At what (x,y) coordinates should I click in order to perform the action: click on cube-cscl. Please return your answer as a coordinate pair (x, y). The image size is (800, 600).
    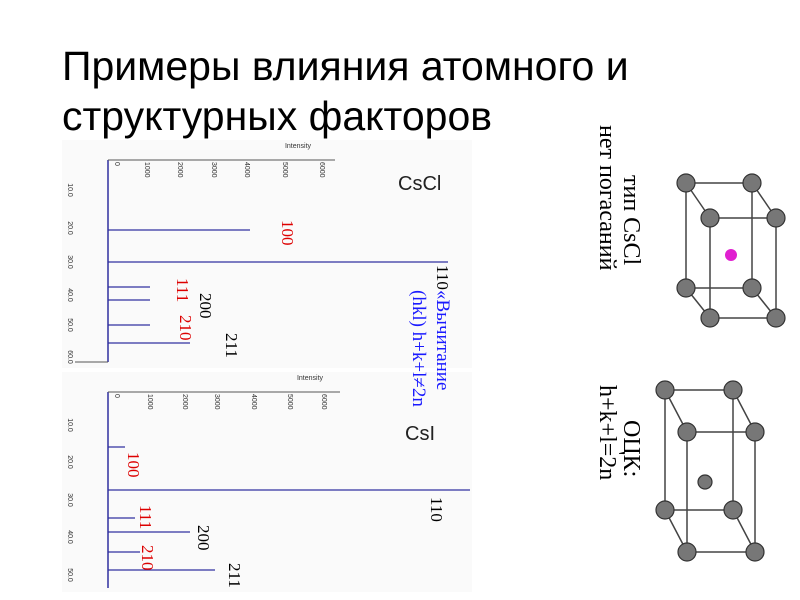
    Looking at the image, I should click on (731, 250).